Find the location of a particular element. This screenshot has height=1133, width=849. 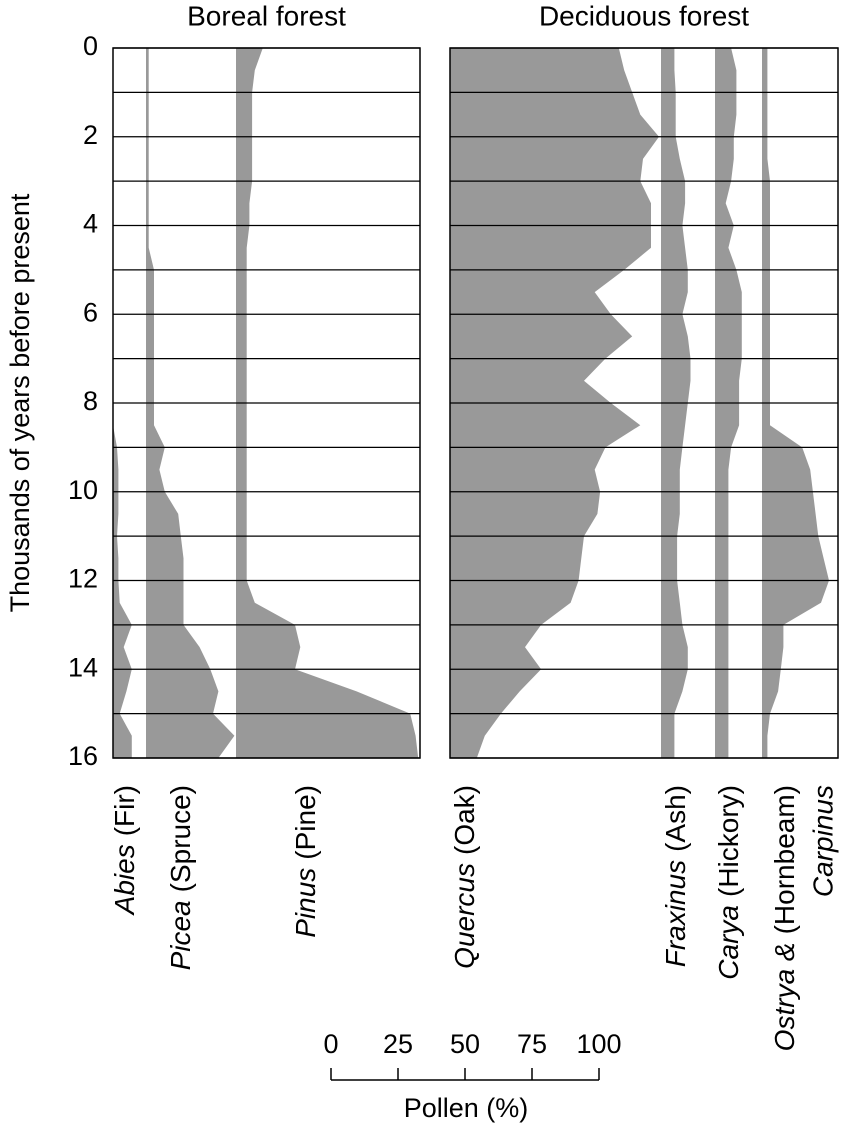

y-tick-label: 8 is located at coordinates (90, 401).